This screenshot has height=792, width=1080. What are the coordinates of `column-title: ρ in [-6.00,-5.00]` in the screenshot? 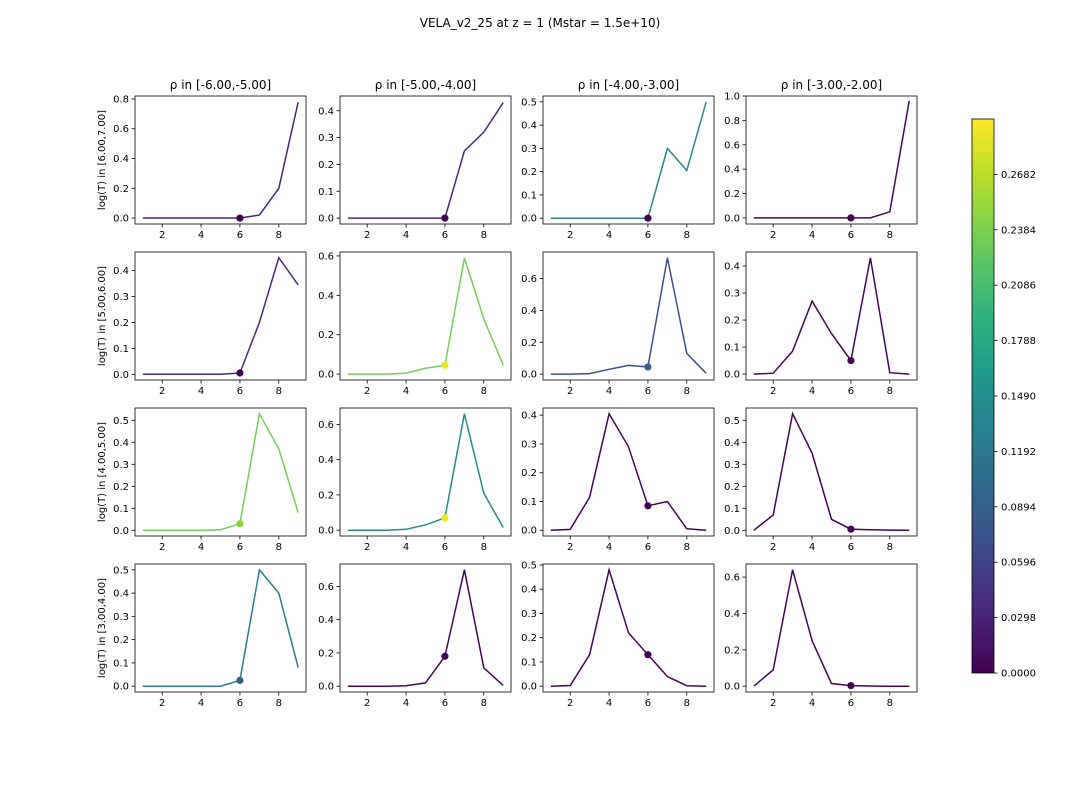 It's located at (220, 85).